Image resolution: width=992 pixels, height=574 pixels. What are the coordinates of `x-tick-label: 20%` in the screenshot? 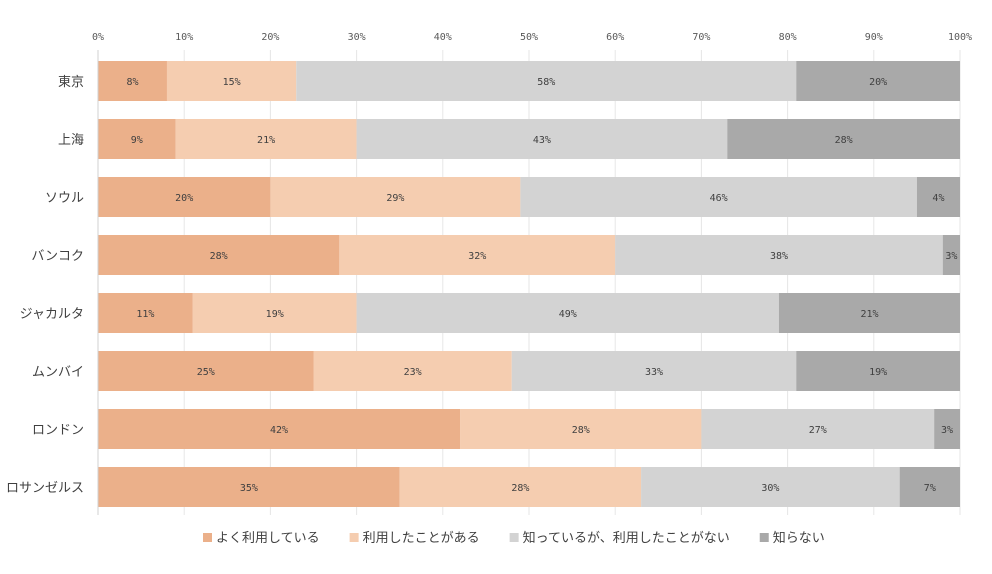 It's located at (270, 37).